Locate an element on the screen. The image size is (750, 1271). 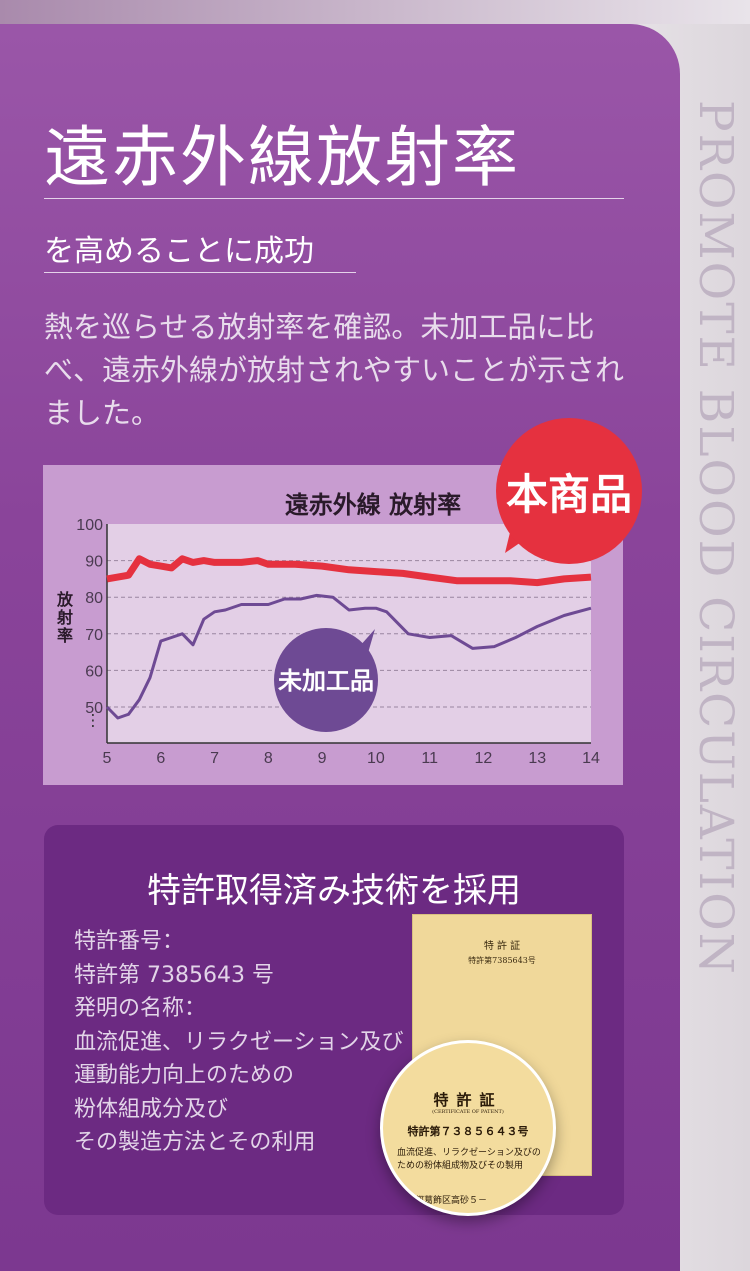
cert-number: 特許第7385643号 is located at coordinates (502, 960).